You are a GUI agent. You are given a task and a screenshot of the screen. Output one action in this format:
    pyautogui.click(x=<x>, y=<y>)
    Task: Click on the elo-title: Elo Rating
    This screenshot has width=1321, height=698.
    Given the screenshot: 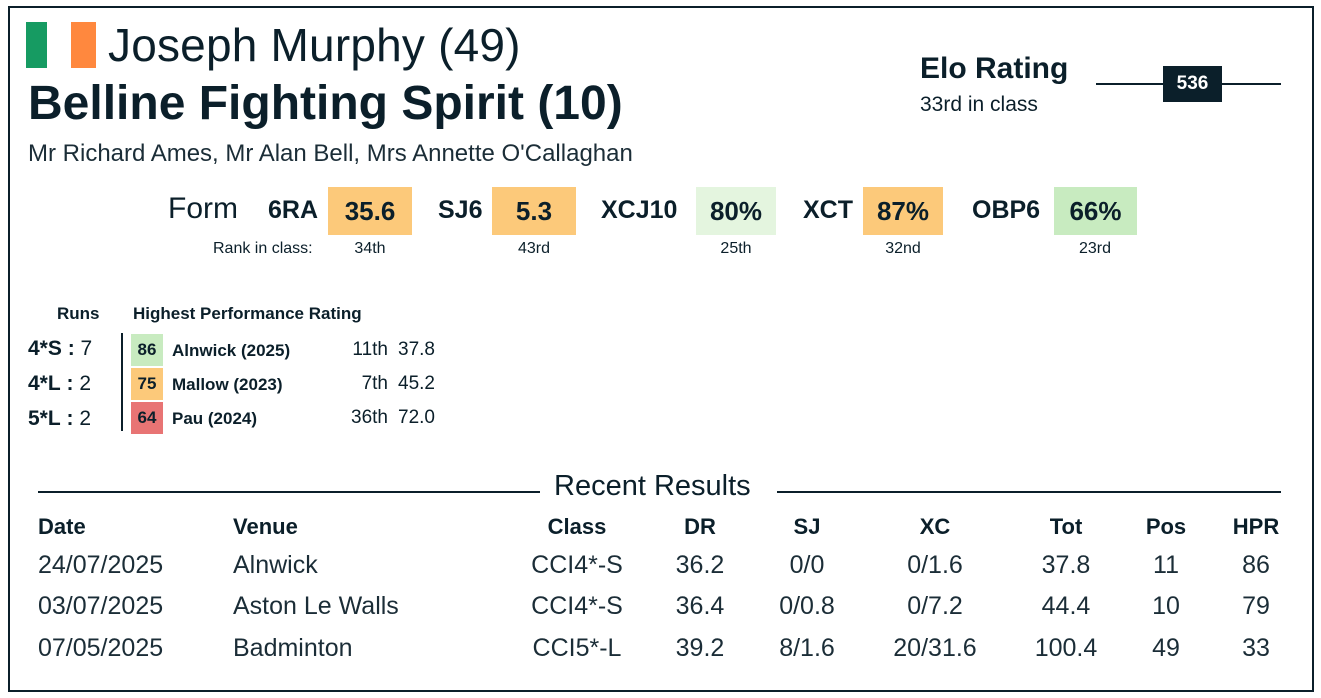 What is the action you would take?
    pyautogui.click(x=994, y=68)
    